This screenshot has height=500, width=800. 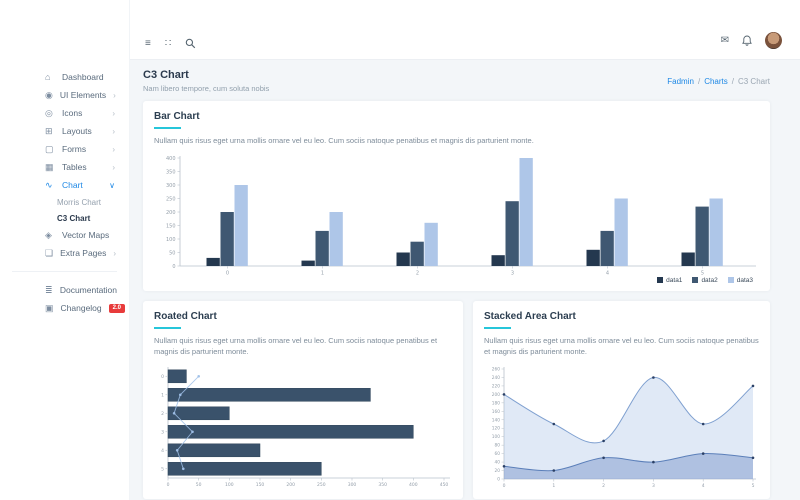 What do you see at coordinates (166, 75) in the screenshot?
I see `page-title: C3 Chart` at bounding box center [166, 75].